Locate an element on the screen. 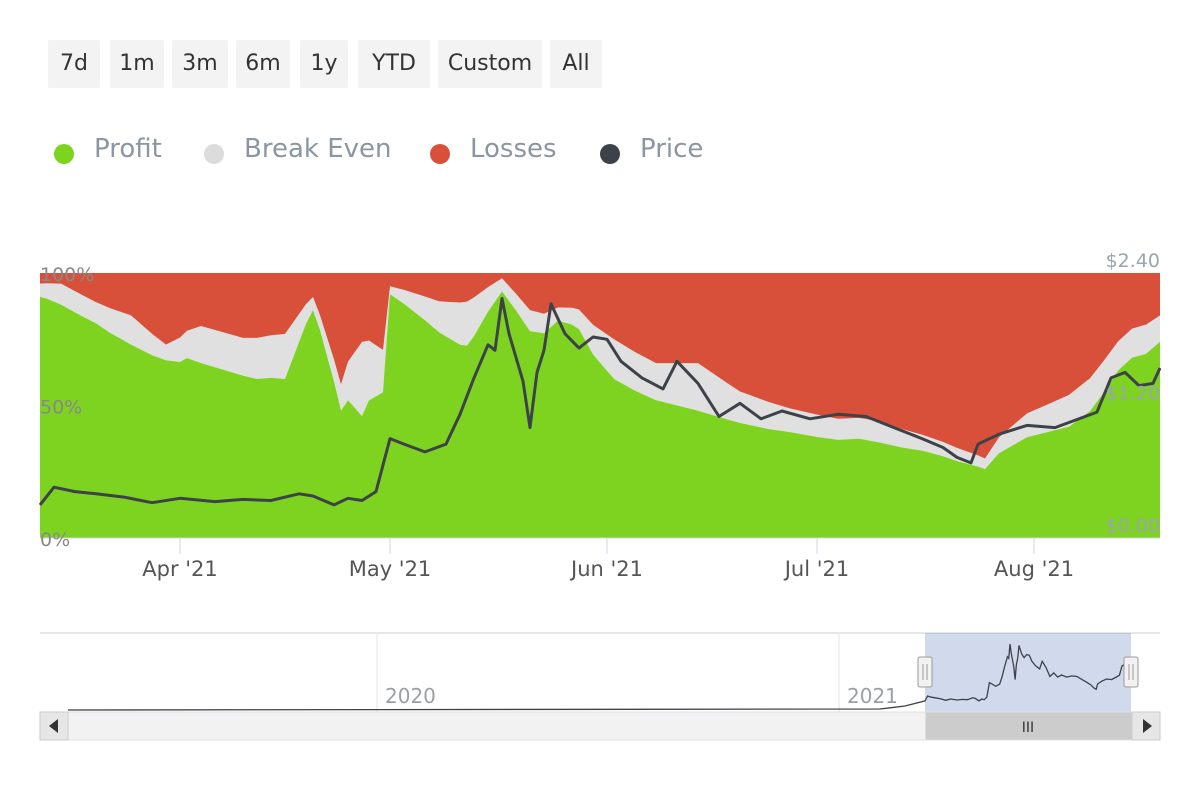  legend-label-break-even: Break Even is located at coordinates (318, 149).